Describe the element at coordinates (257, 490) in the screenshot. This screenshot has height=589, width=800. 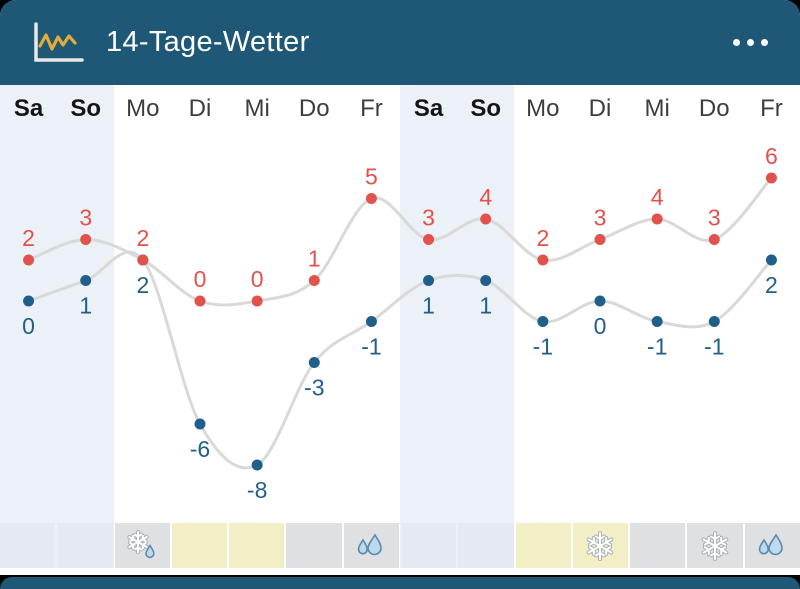
I see `temp-label-low: -8` at that location.